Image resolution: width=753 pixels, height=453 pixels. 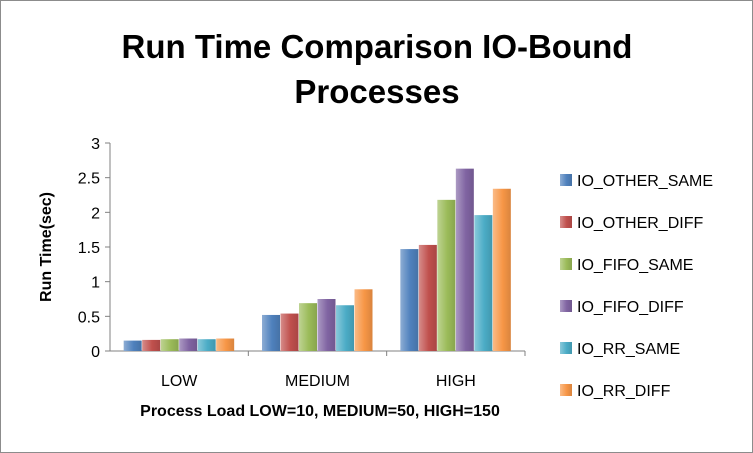 What do you see at coordinates (89, 248) in the screenshot?
I see `y-tick-label: 1.5` at bounding box center [89, 248].